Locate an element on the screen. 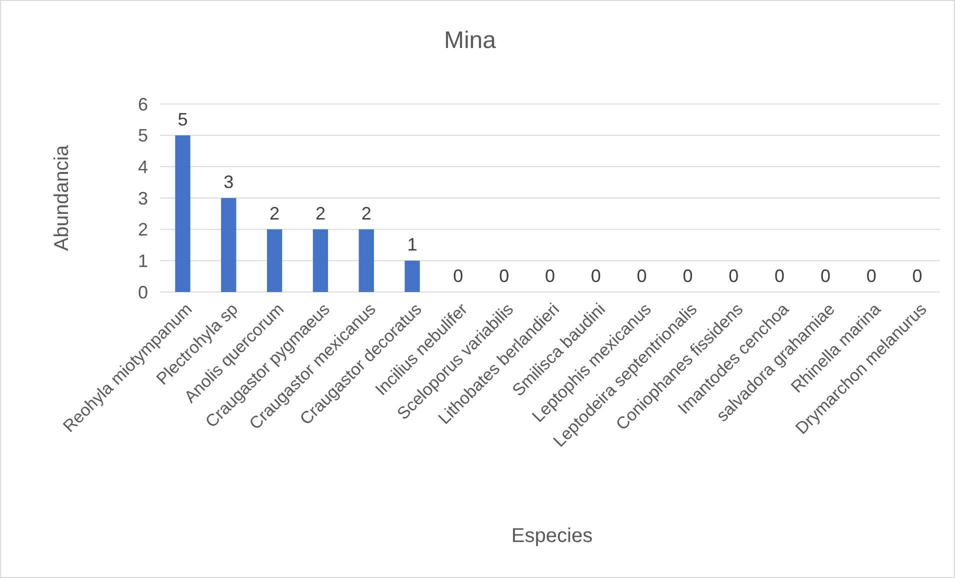 The width and height of the screenshot is (955, 578). data-label: 3 is located at coordinates (229, 182).